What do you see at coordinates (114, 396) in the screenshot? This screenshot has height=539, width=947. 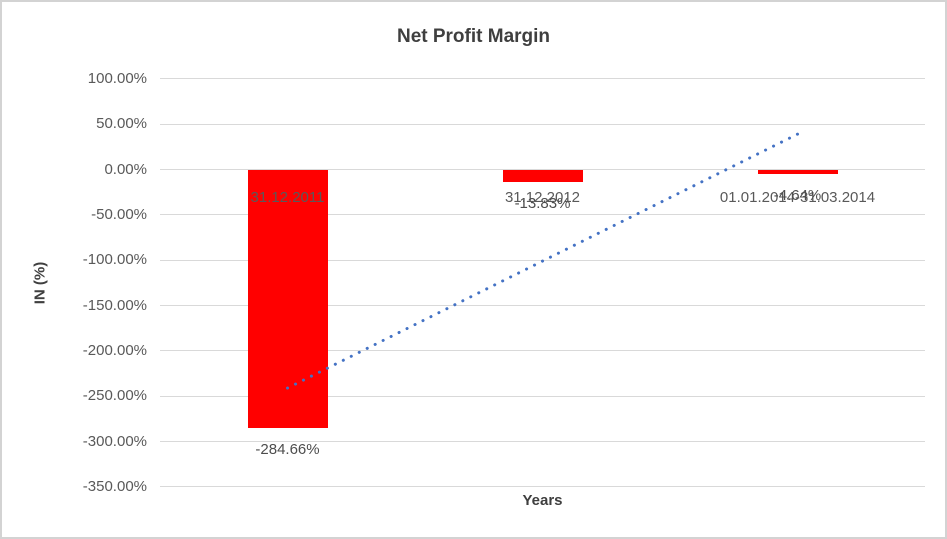 I see `y-tick-label: -250.00%` at bounding box center [114, 396].